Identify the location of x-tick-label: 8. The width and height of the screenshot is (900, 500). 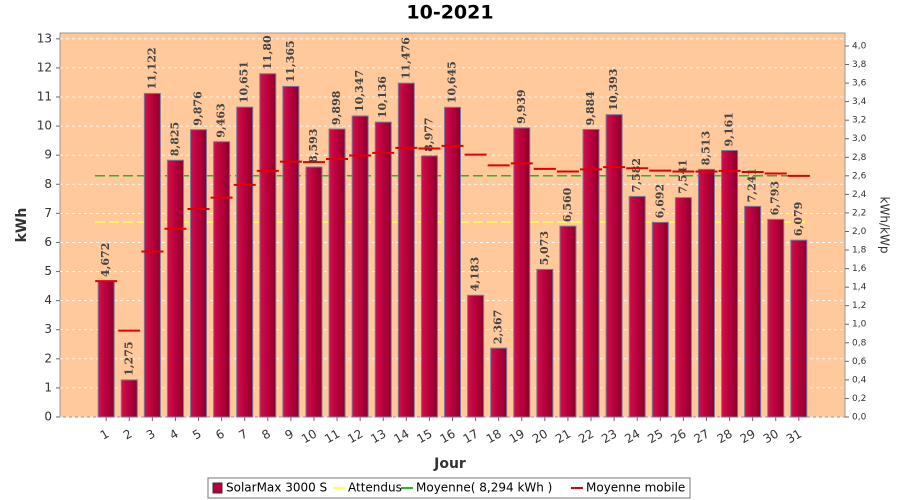
(266, 435).